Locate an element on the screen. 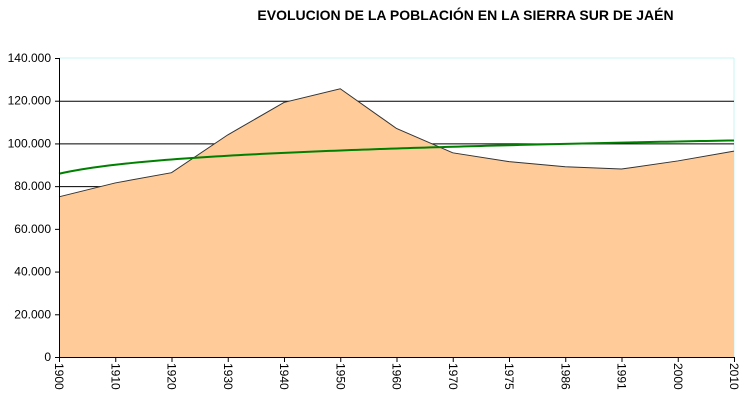 The width and height of the screenshot is (741, 402). x-tick-label: 1960 is located at coordinates (397, 376).